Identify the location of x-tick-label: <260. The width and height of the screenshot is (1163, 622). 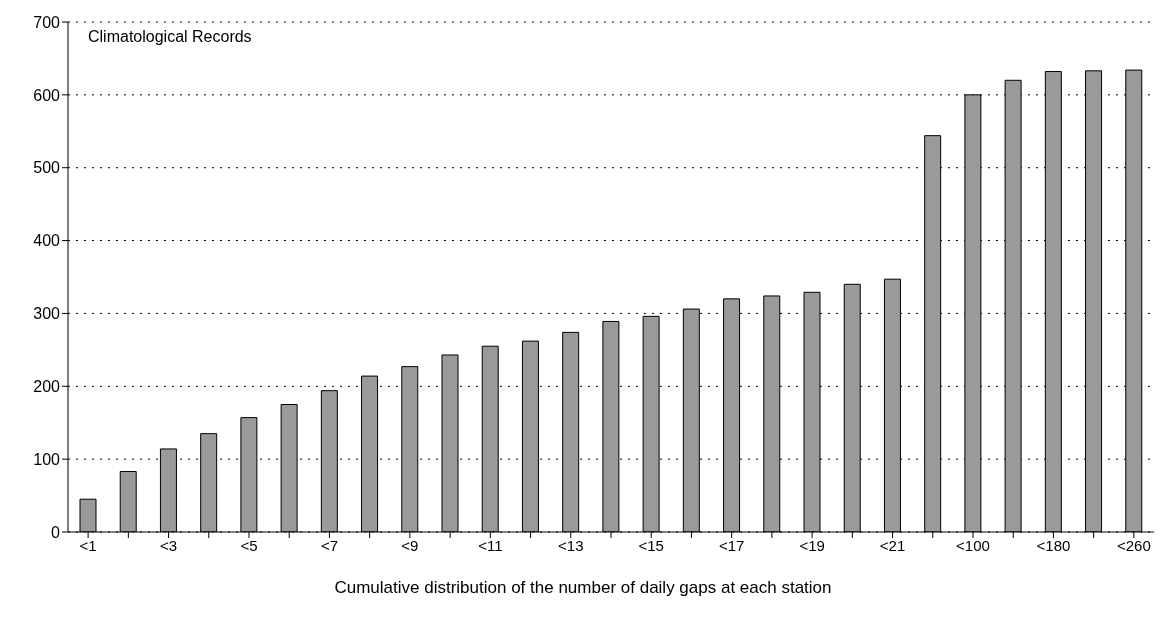
(1133, 545).